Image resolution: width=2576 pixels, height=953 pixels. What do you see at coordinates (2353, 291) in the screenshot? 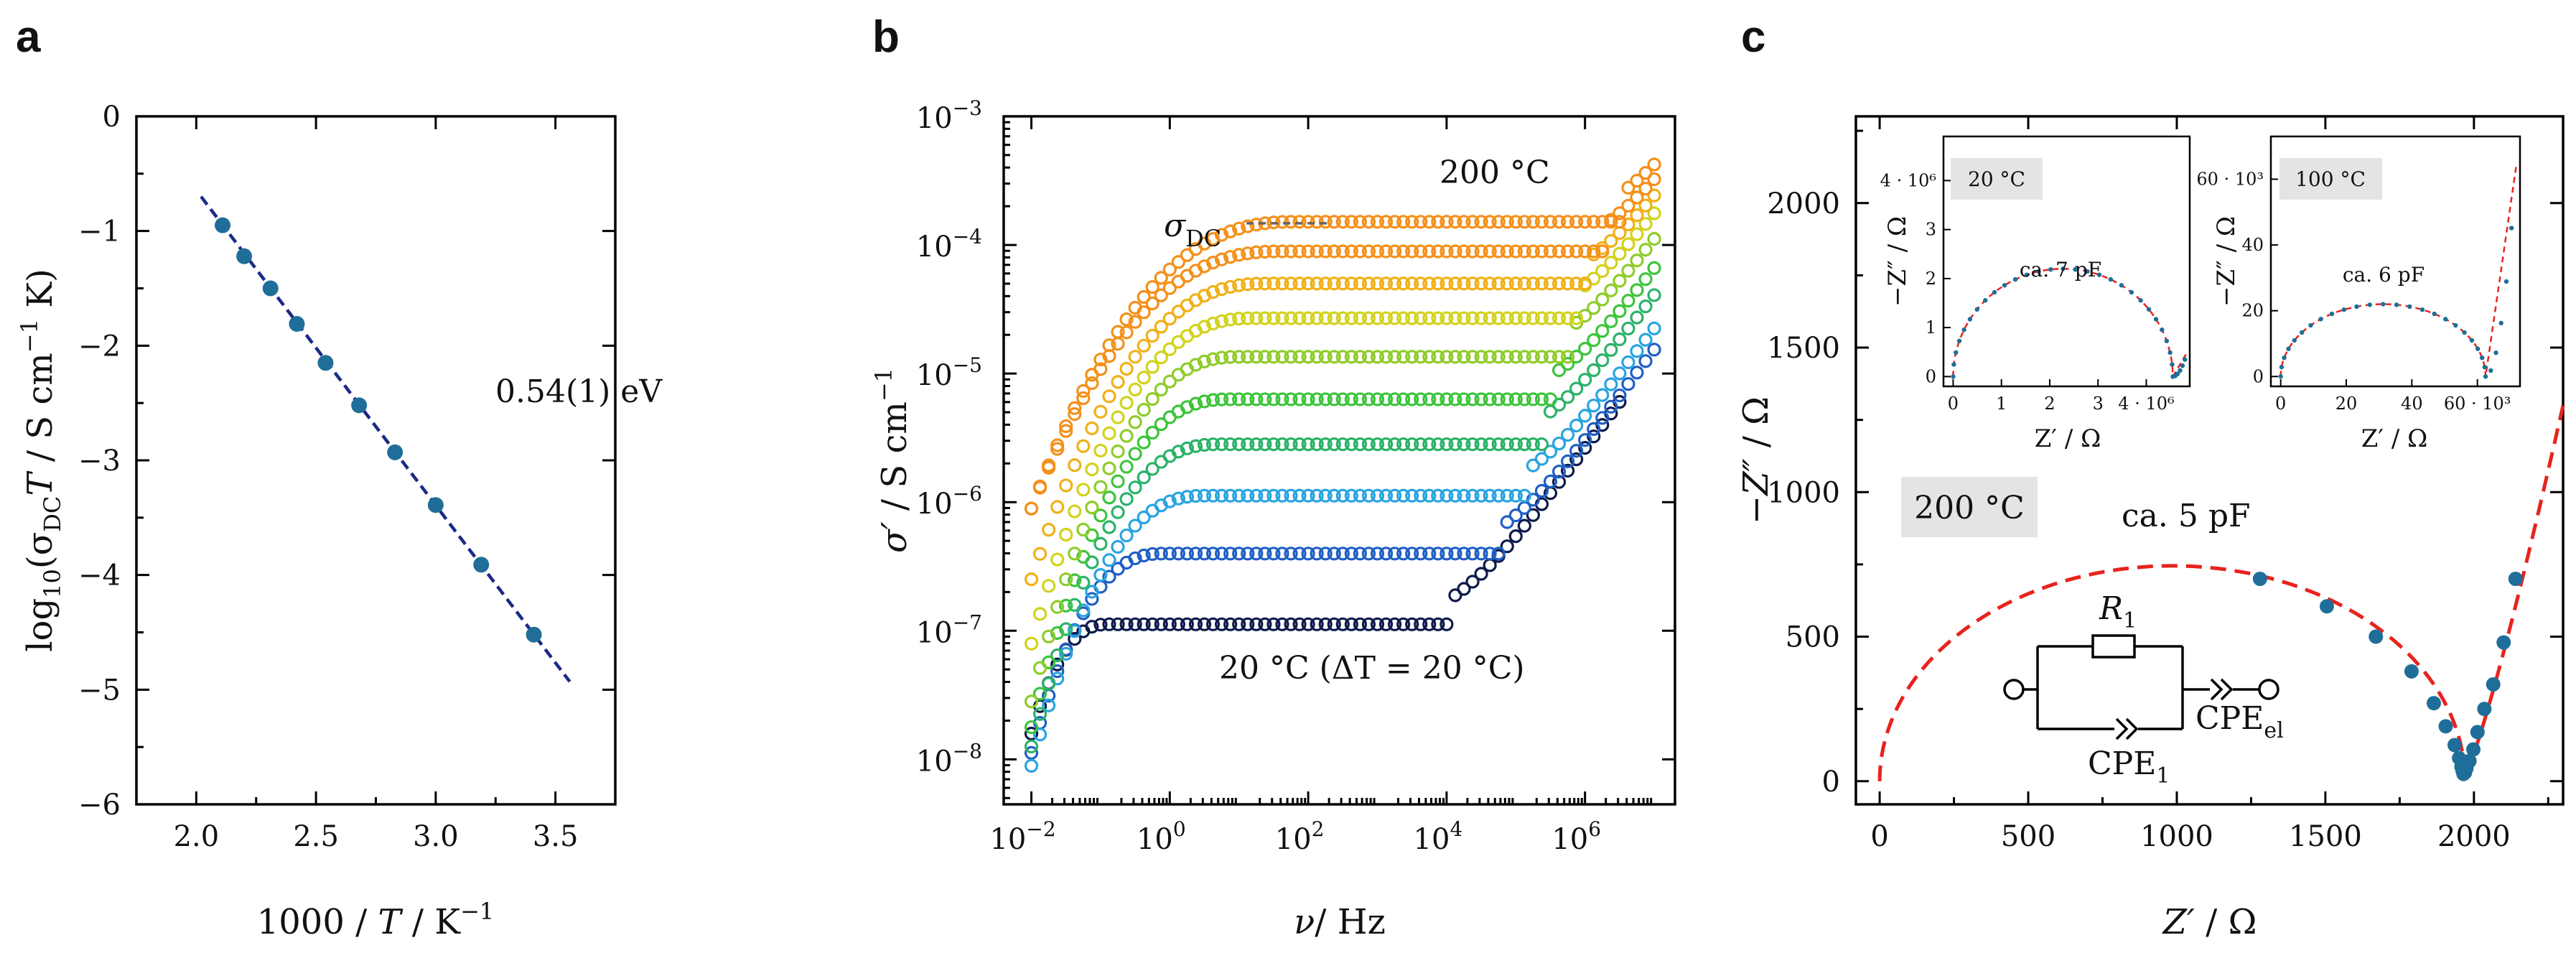
I see `inset-100c-ticks: 00 20 20 40 40 60 · 10³ 60 · 10³` at bounding box center [2353, 291].